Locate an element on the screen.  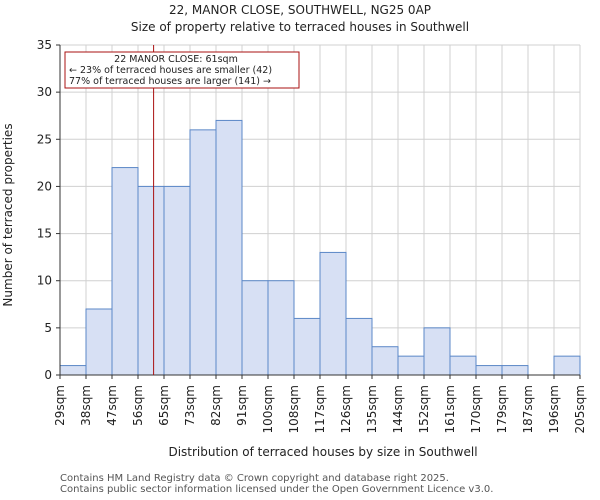
y-tick-label: 25 is located at coordinates (44, 139).